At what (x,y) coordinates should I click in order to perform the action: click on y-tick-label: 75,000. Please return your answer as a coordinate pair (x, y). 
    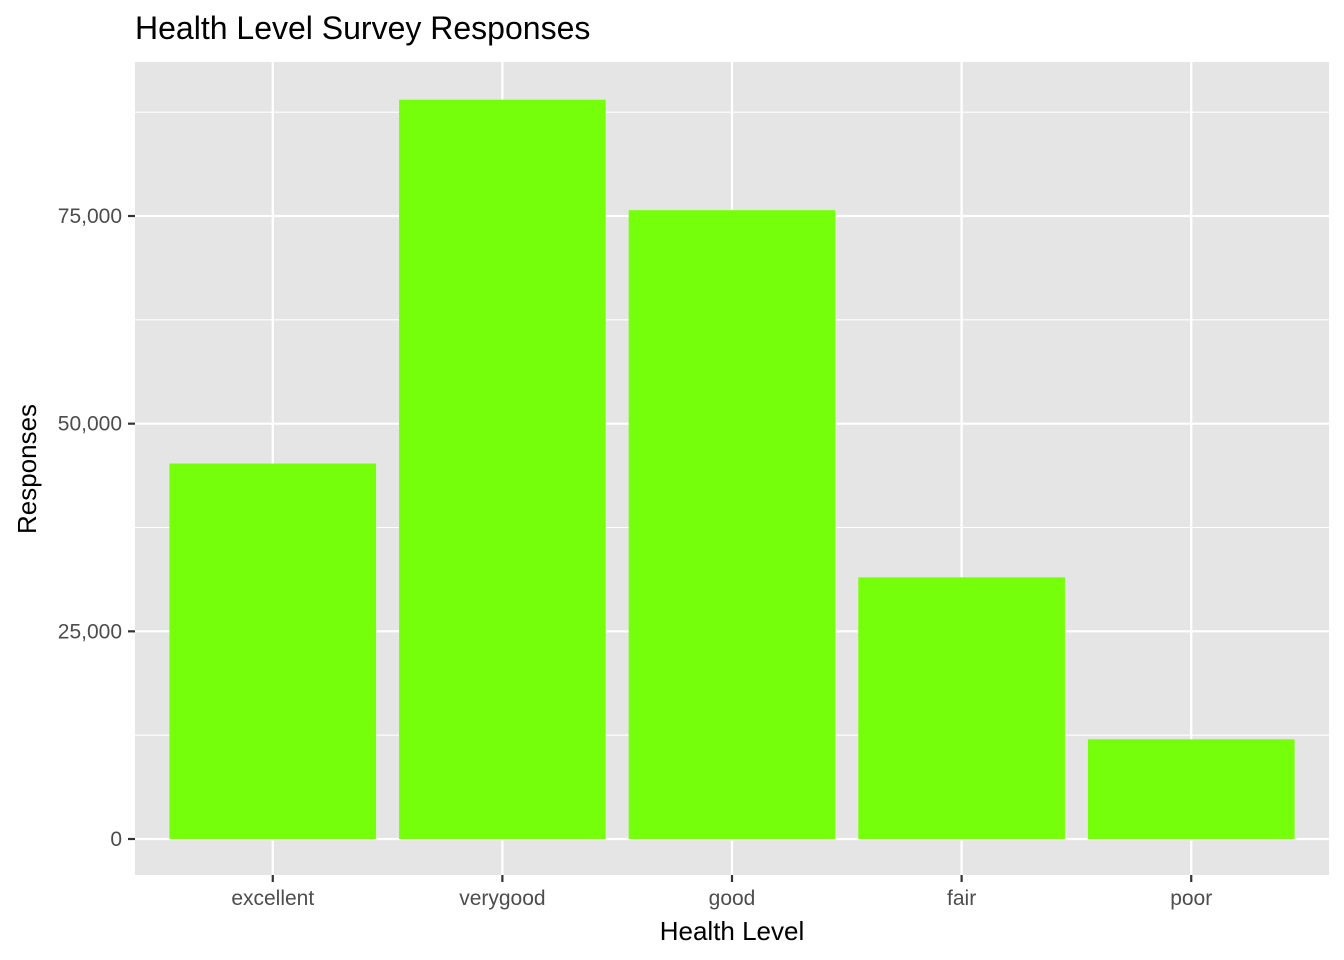
    Looking at the image, I should click on (90, 216).